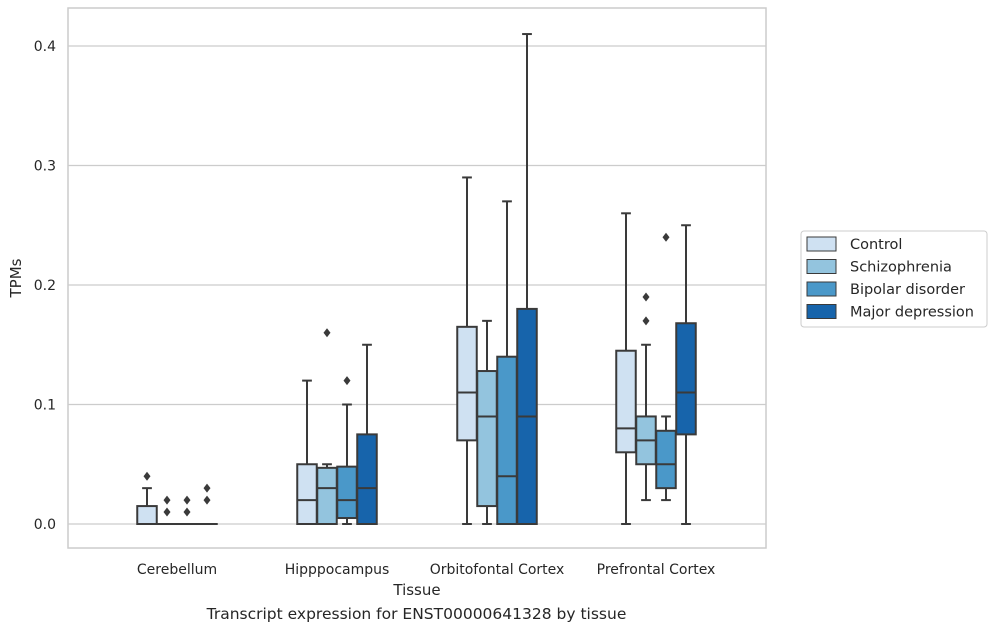 The height and width of the screenshot is (634, 997). I want to click on legend-label: Schizophrenia, so click(901, 268).